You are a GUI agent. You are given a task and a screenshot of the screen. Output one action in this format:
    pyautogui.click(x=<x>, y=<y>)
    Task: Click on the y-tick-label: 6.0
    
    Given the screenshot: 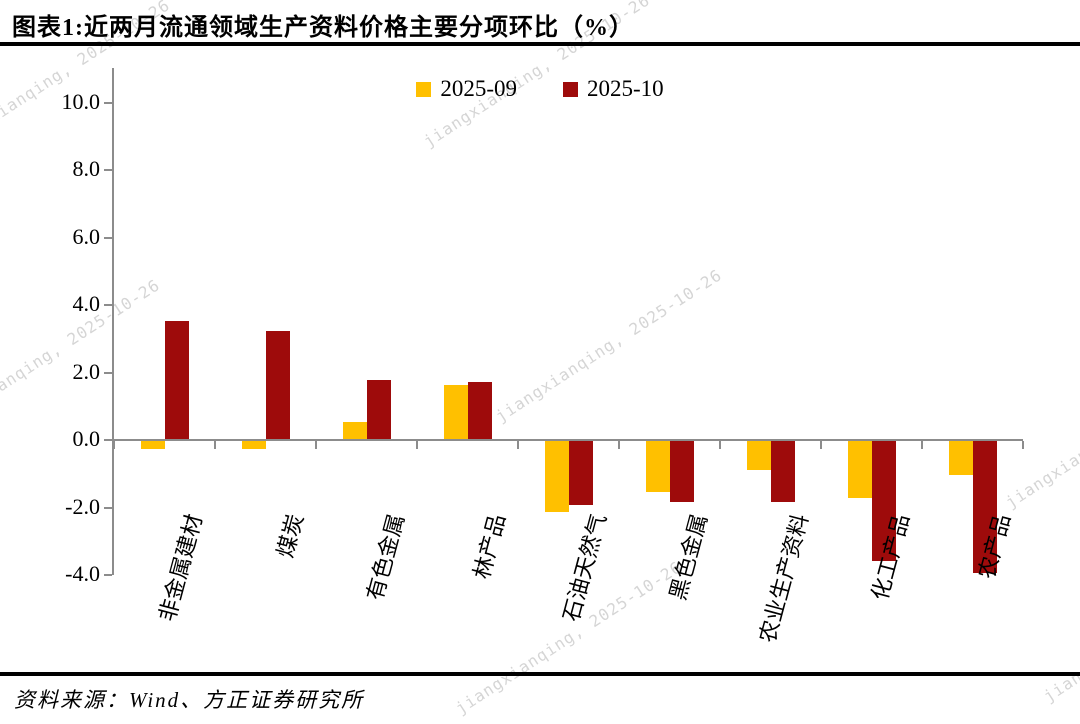 What is the action you would take?
    pyautogui.click(x=86, y=236)
    